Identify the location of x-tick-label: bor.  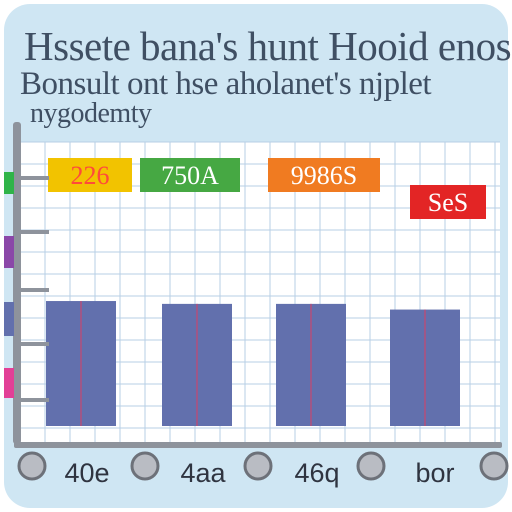
(434, 473).